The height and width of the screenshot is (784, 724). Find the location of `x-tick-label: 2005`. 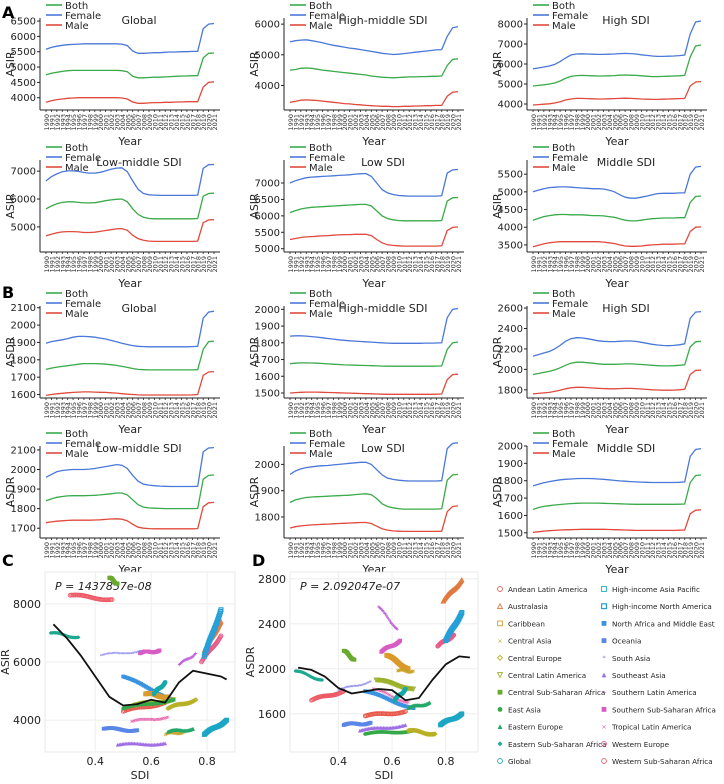

x-tick-label: 2005 is located at coordinates (128, 410).